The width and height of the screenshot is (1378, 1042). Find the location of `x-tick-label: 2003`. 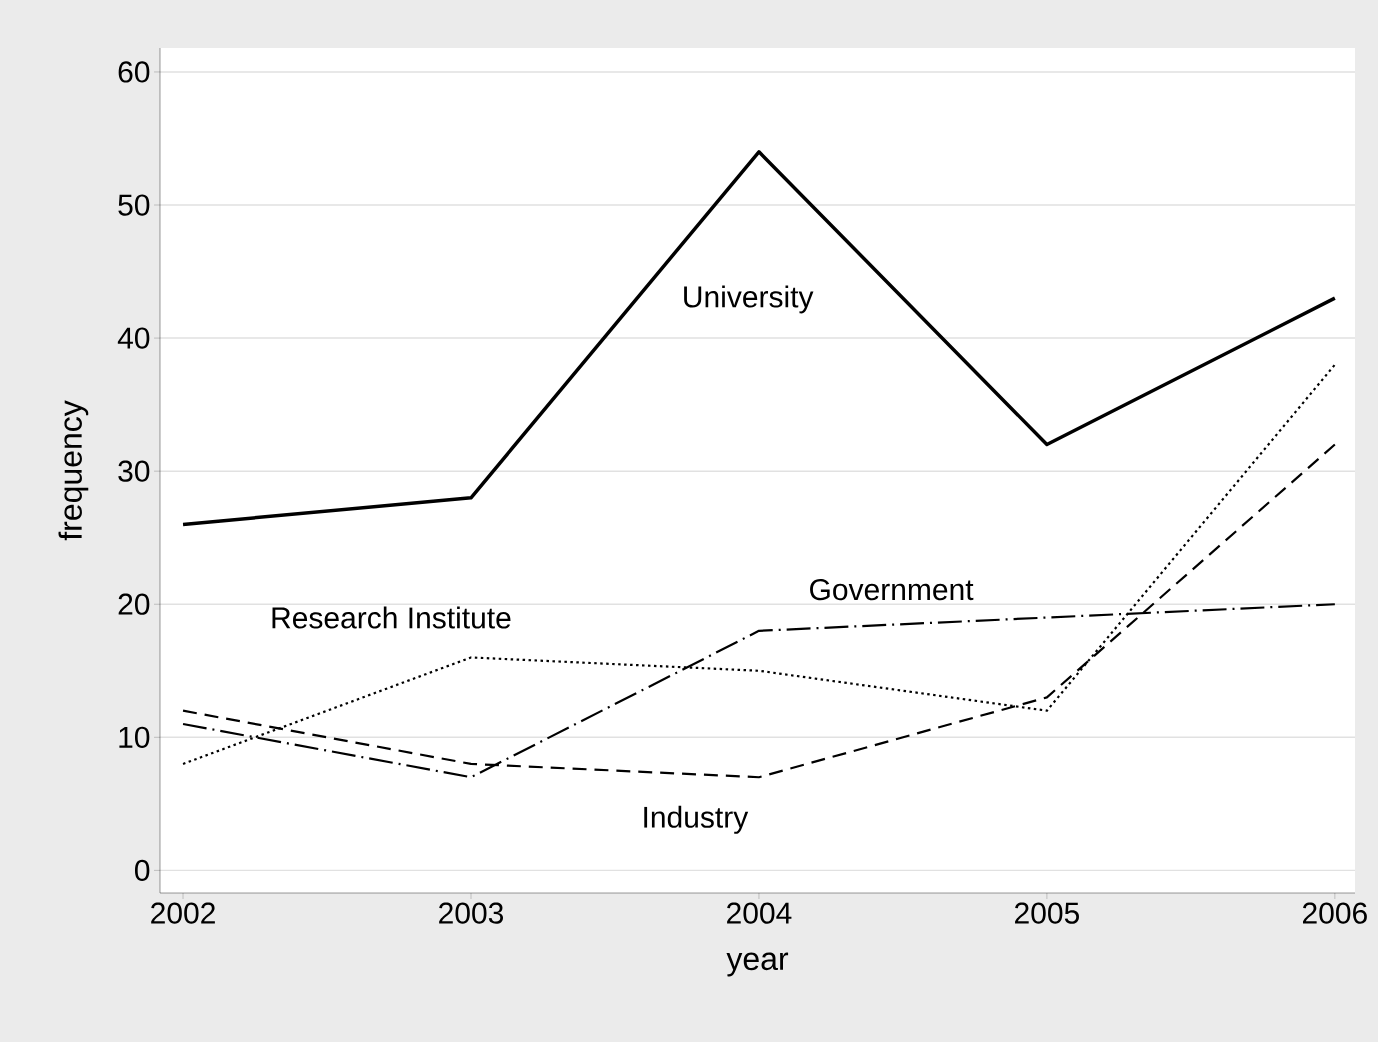

x-tick-label: 2003 is located at coordinates (471, 913).